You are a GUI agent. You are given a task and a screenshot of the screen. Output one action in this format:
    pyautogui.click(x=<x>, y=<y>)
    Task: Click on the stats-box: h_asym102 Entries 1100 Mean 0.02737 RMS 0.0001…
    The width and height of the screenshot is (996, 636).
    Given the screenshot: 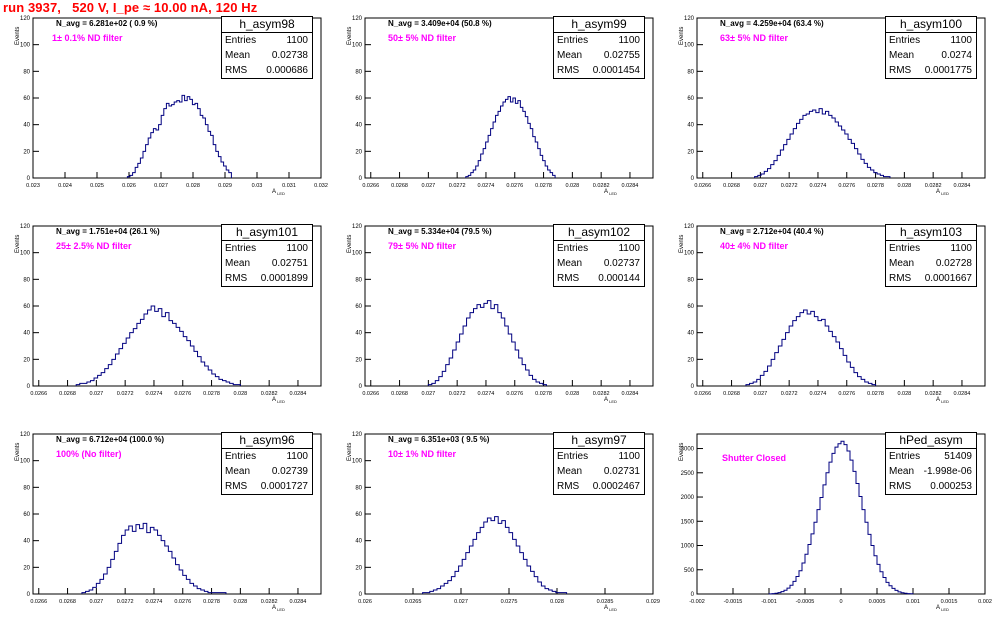 What is the action you would take?
    pyautogui.click(x=599, y=255)
    